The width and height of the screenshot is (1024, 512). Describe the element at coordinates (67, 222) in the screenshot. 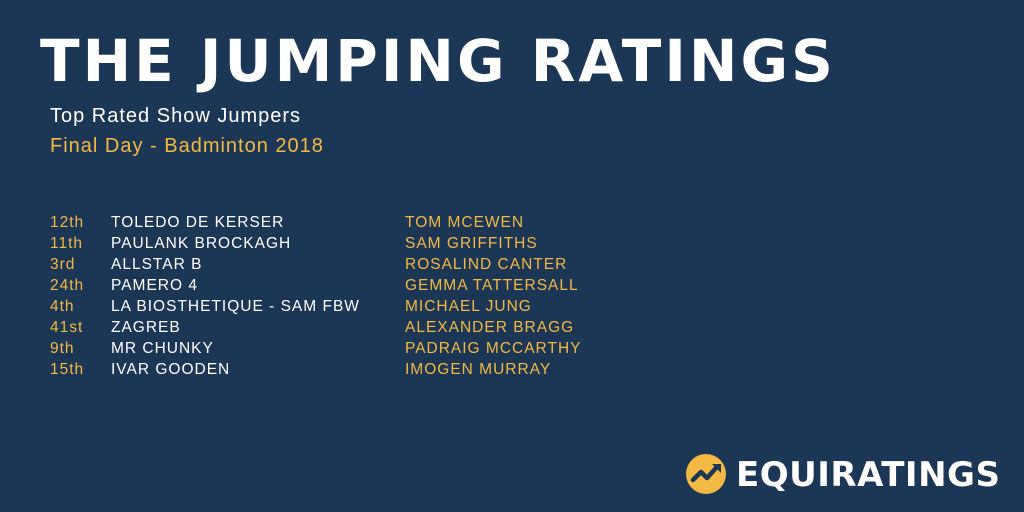

I see `rank-label: 12th` at that location.